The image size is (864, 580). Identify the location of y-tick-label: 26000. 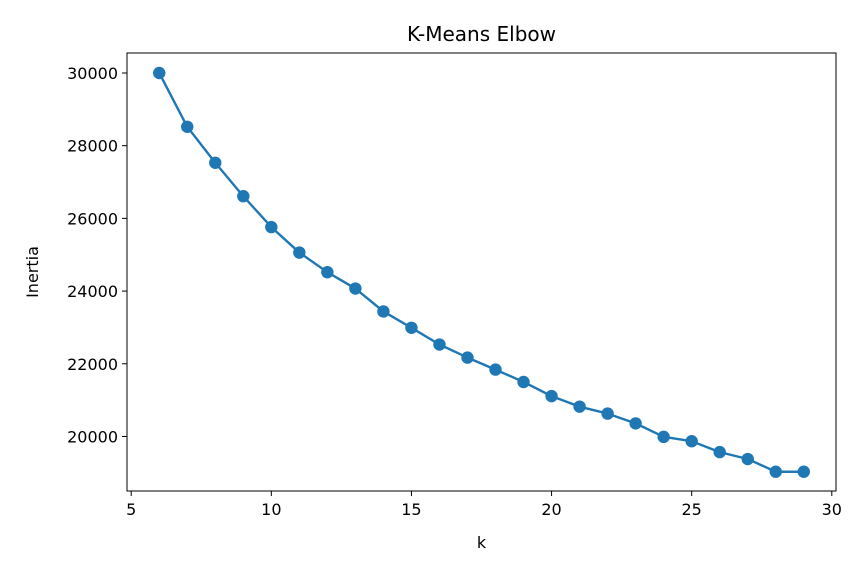
(92, 218).